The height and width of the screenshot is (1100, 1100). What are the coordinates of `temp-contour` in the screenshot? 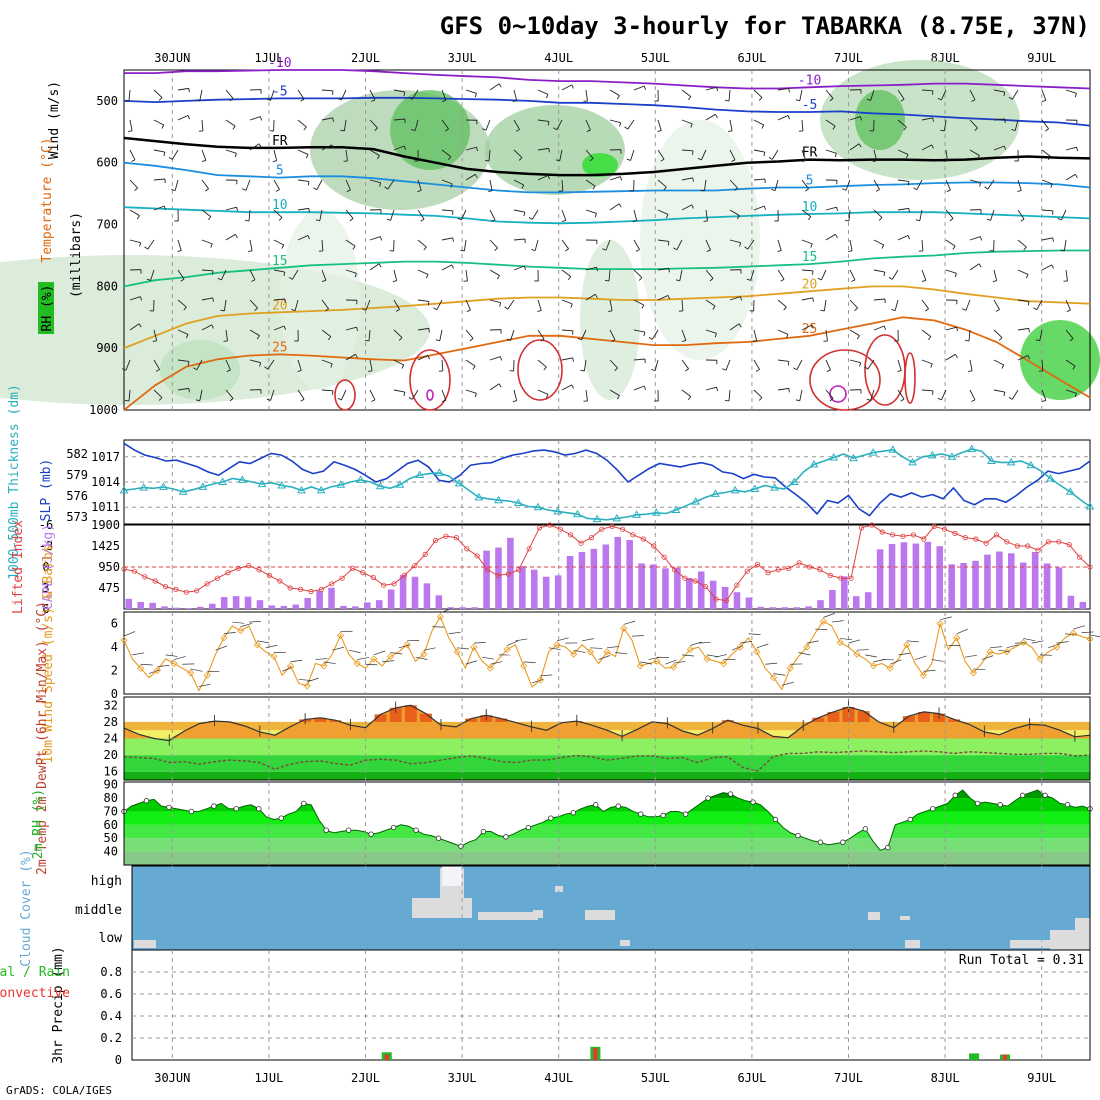 It's located at (845, 380).